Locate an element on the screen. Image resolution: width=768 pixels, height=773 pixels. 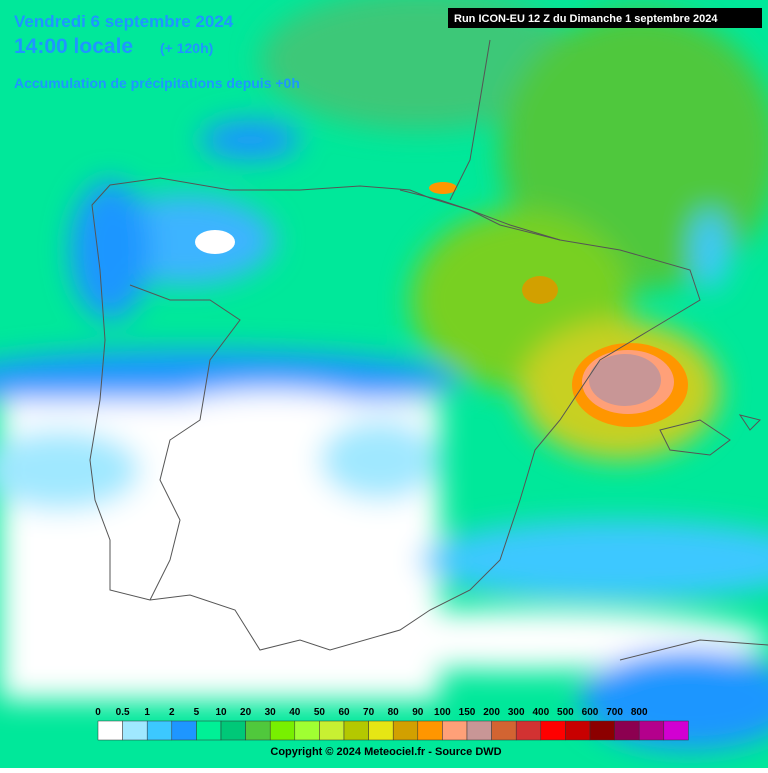
legend-label: 800 is located at coordinates (639, 712).